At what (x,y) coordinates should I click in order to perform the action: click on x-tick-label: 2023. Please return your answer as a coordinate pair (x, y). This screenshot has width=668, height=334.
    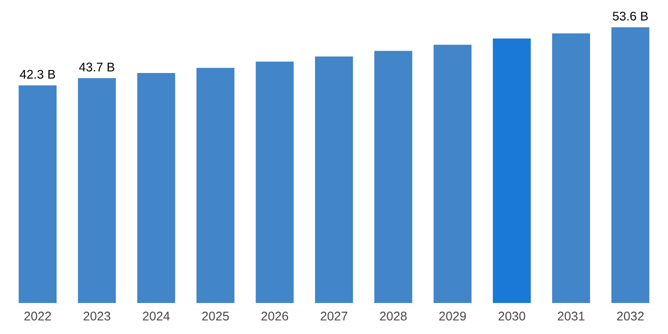
    Looking at the image, I should click on (97, 316).